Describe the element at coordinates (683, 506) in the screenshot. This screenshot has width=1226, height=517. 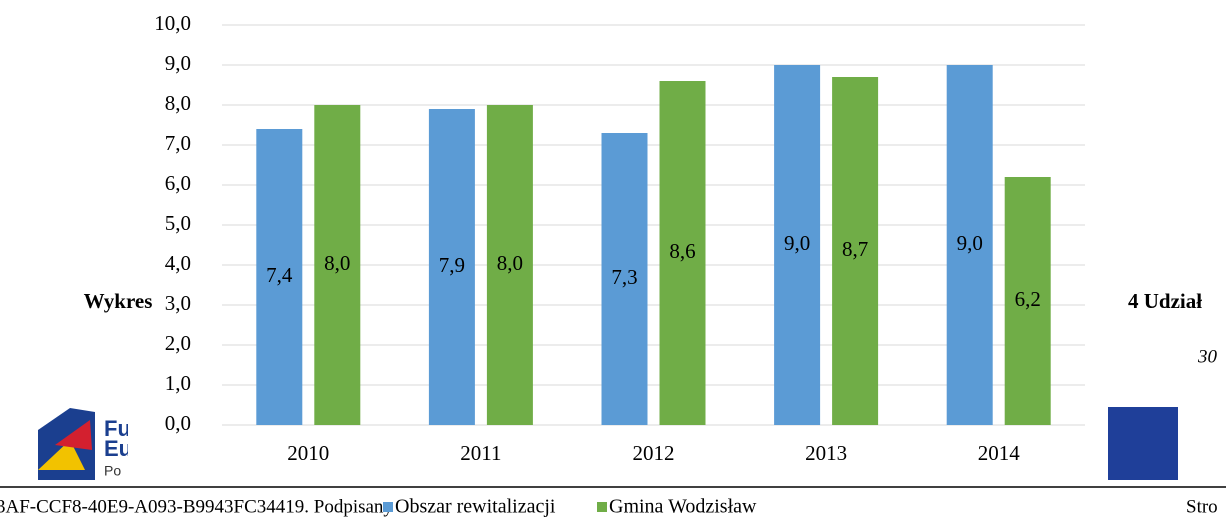
I see `legend-label: Gmina Wodzisław` at that location.